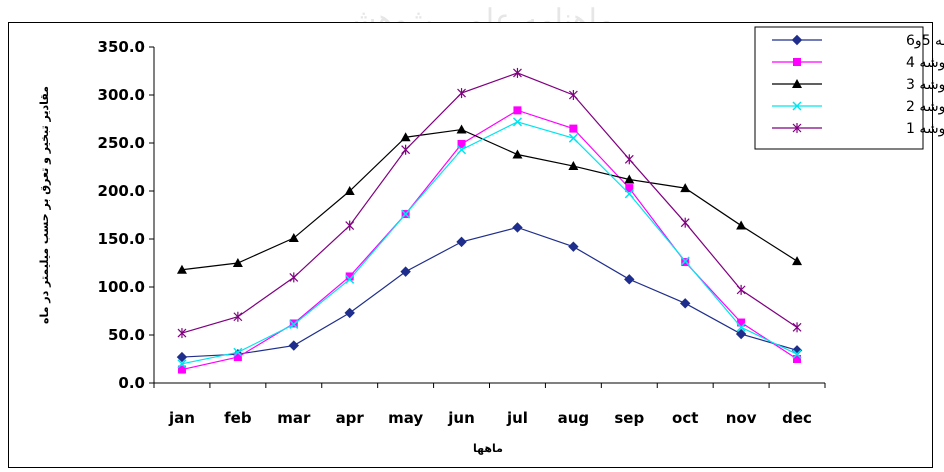  What do you see at coordinates (629, 418) in the screenshot?
I see `x-tick-label: sep` at bounding box center [629, 418].